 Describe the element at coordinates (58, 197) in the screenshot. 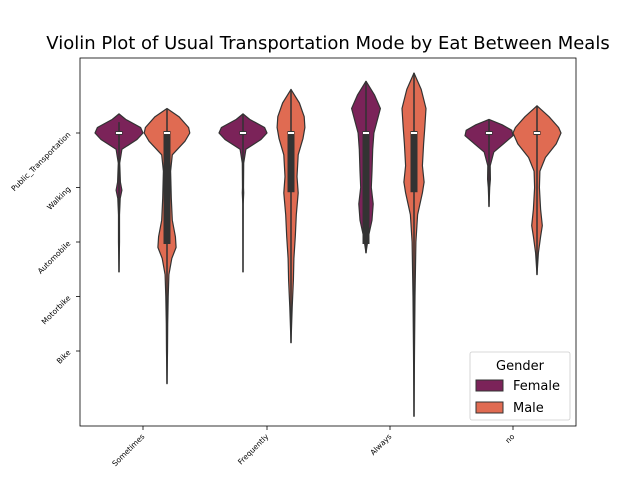

I see `y-tick-label: Walking` at that location.